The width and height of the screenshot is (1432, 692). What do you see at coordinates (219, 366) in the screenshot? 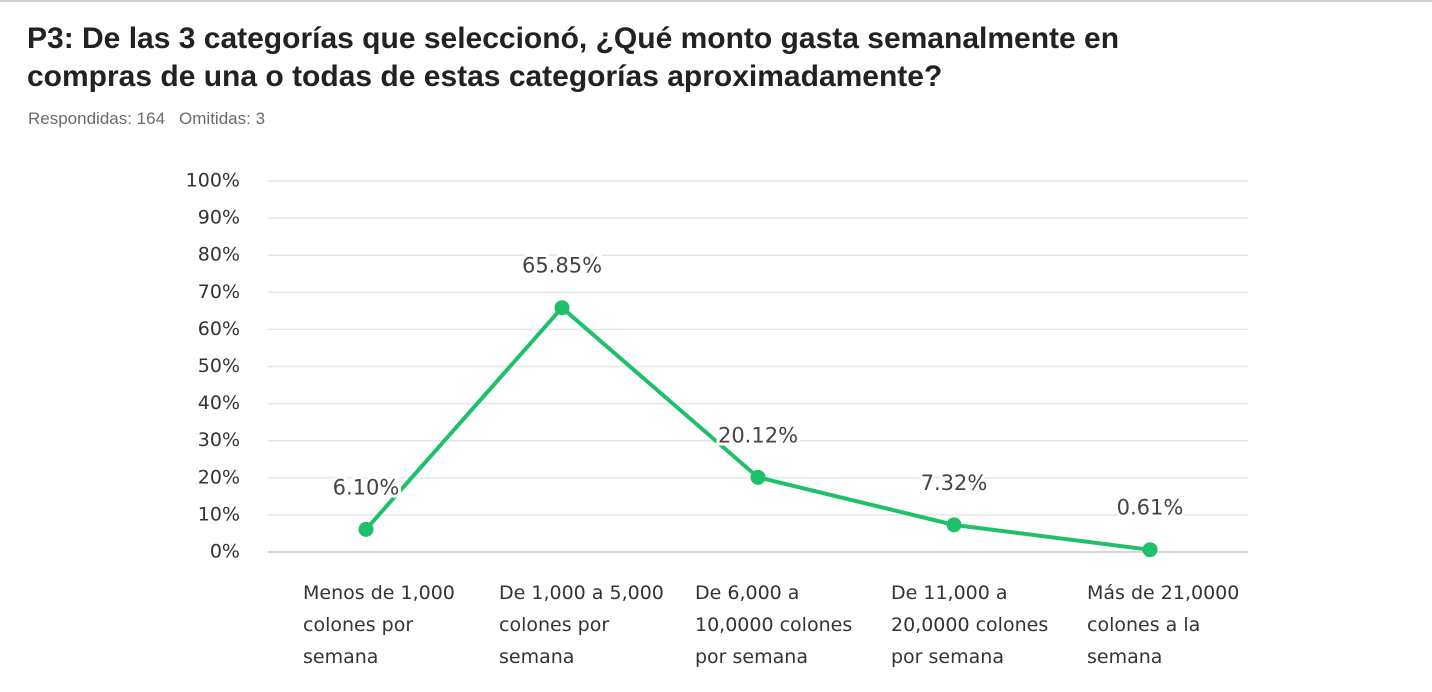
I see `y-tick-label: 50%` at bounding box center [219, 366].